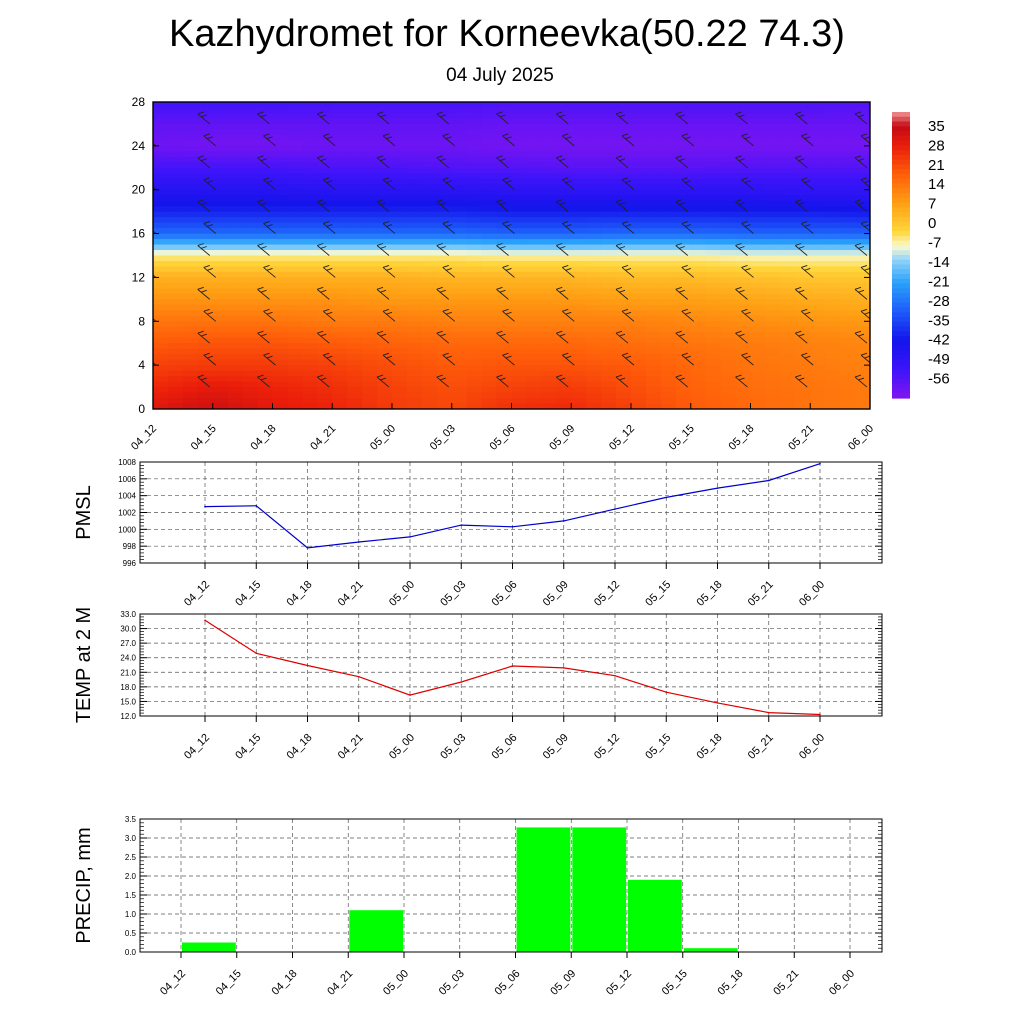  Describe the element at coordinates (127, 479) in the screenshot. I see `y-tick-label: 1006` at that location.